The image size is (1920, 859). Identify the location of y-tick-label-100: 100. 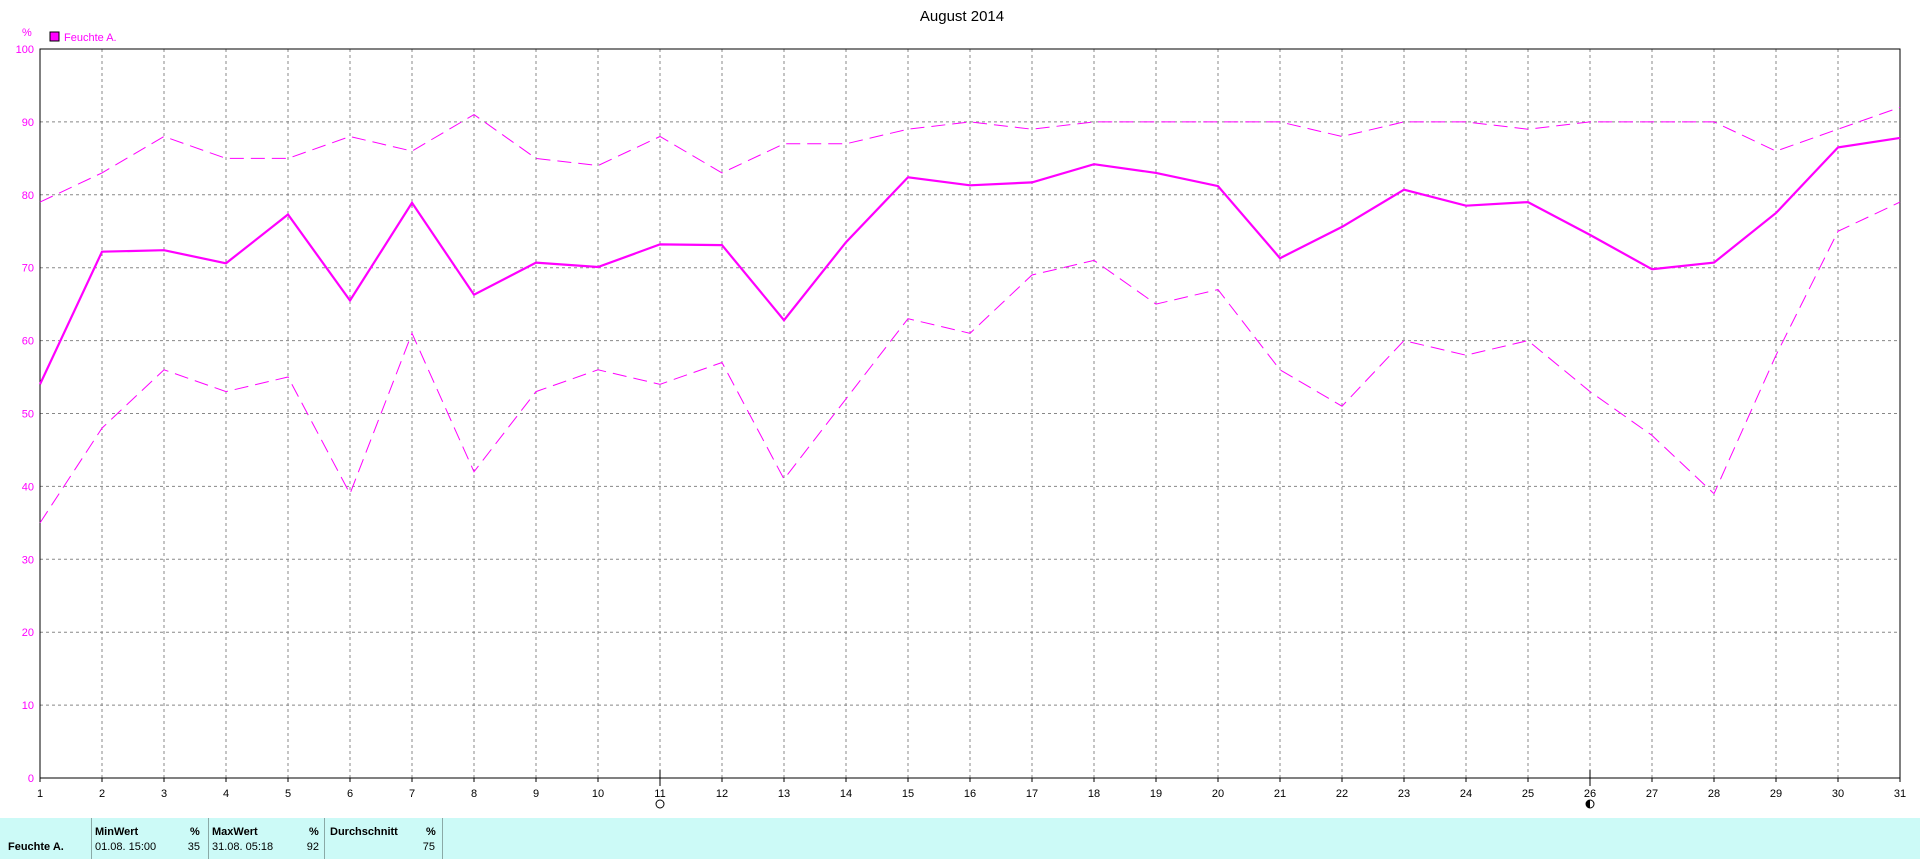
(25, 50).